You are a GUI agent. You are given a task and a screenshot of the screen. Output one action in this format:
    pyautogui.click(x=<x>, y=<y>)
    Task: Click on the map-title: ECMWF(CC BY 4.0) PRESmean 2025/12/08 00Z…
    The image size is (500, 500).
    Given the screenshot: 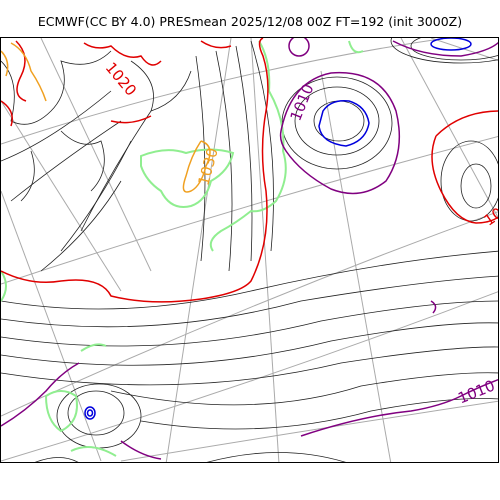 What is the action you would take?
    pyautogui.click(x=250, y=21)
    